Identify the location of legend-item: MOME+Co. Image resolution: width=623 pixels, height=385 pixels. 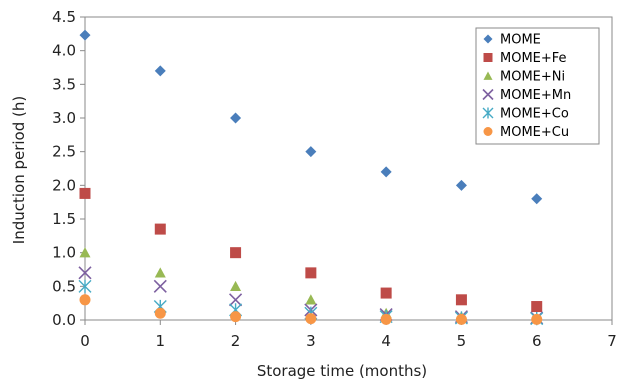
(525, 114).